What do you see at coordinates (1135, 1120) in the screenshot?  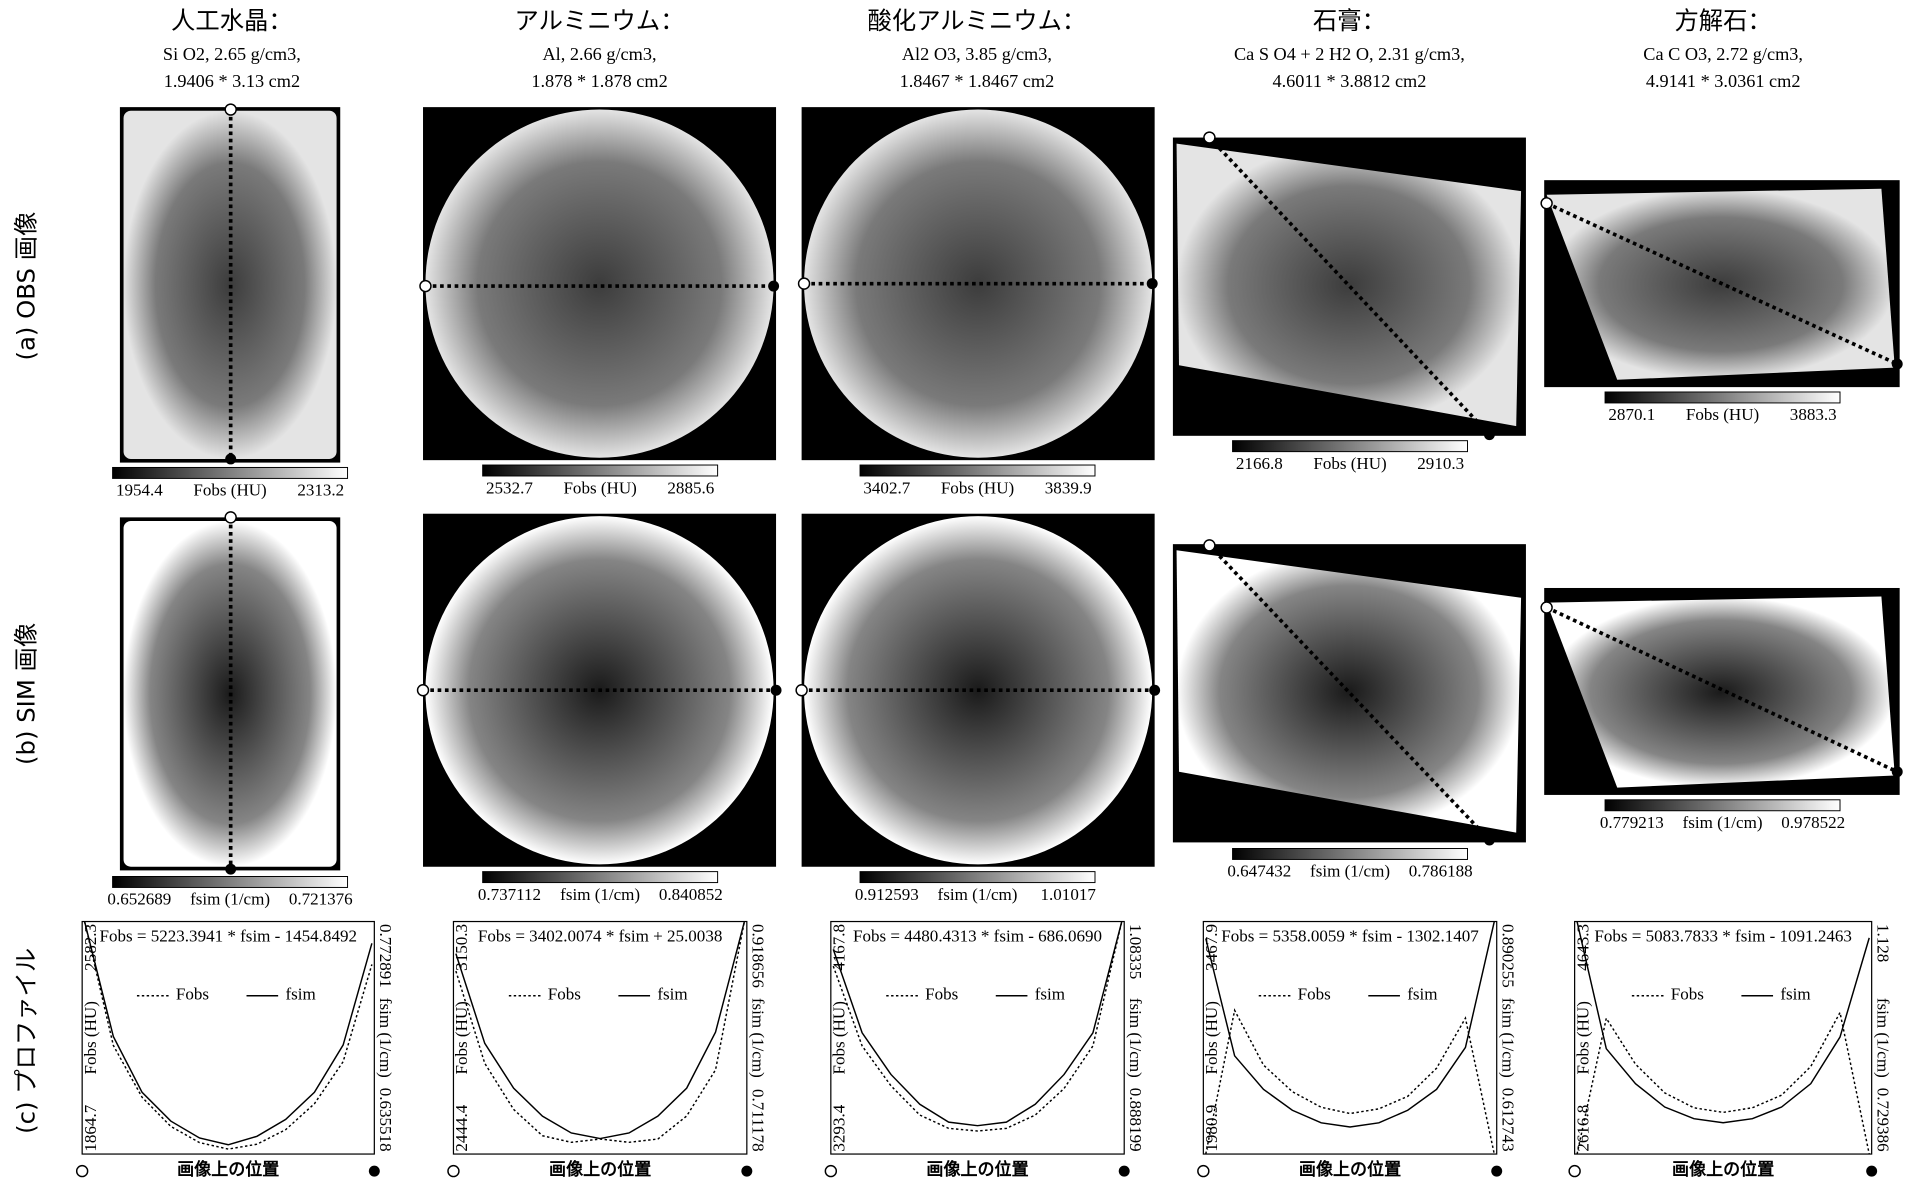 I see `y2-min: 0.888199` at bounding box center [1135, 1120].